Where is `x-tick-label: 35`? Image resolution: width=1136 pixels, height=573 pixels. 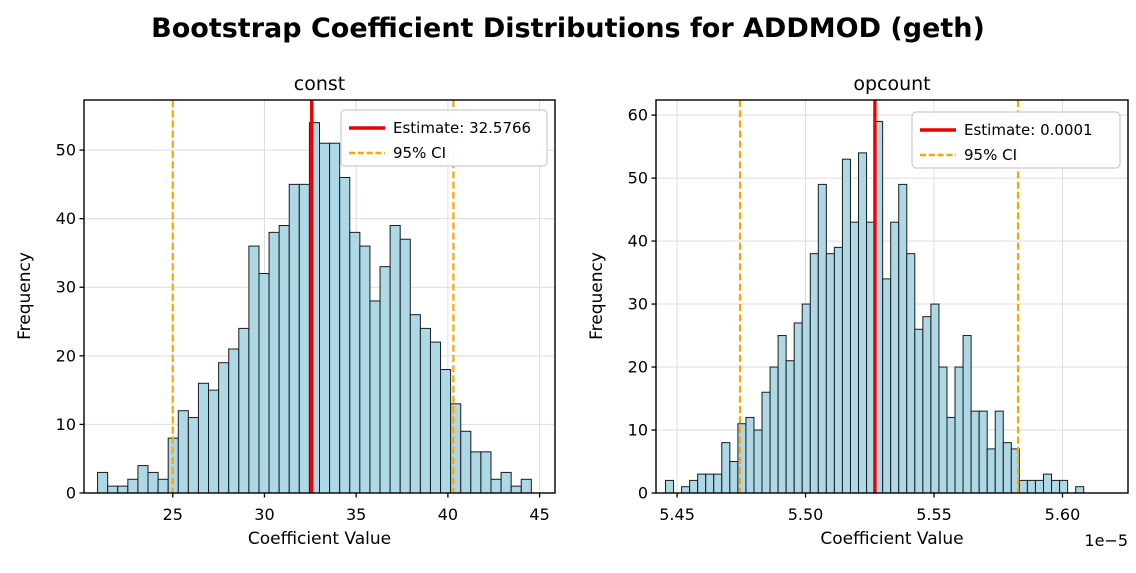
x-tick-label: 35 is located at coordinates (356, 514).